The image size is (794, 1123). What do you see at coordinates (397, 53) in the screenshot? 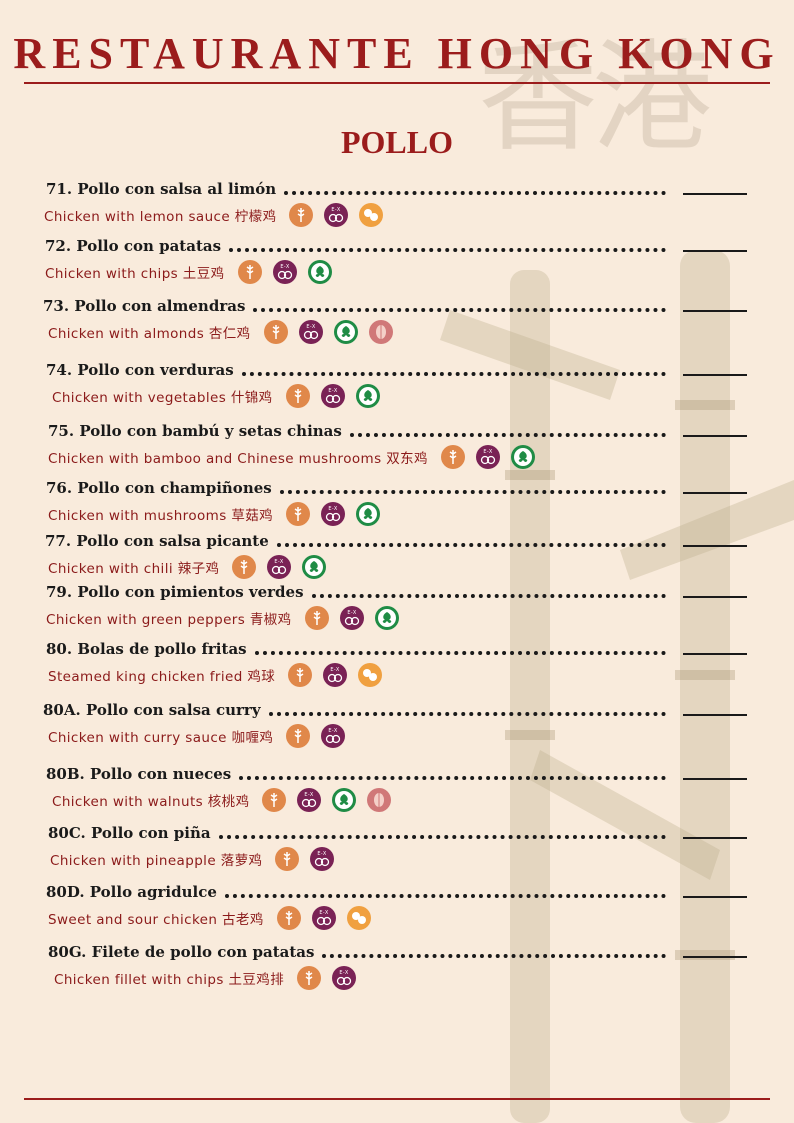
I see `restaurant-title: RESTAURANTE HONG KONG` at bounding box center [397, 53].